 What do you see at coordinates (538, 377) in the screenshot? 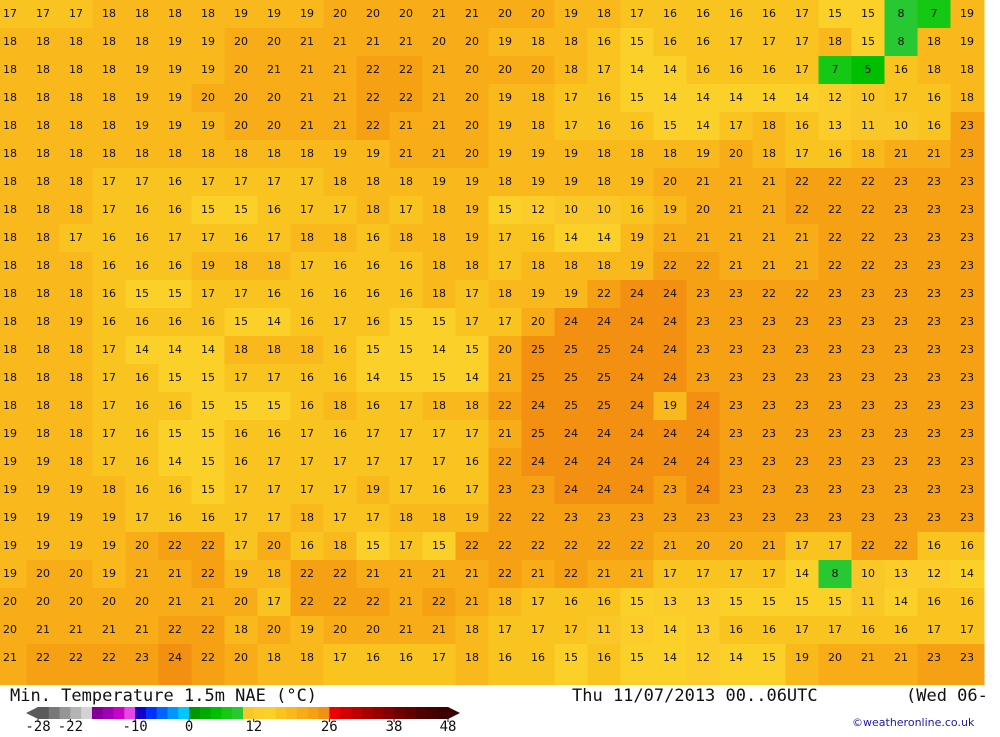
I see `temperature-label: 25` at bounding box center [538, 377].